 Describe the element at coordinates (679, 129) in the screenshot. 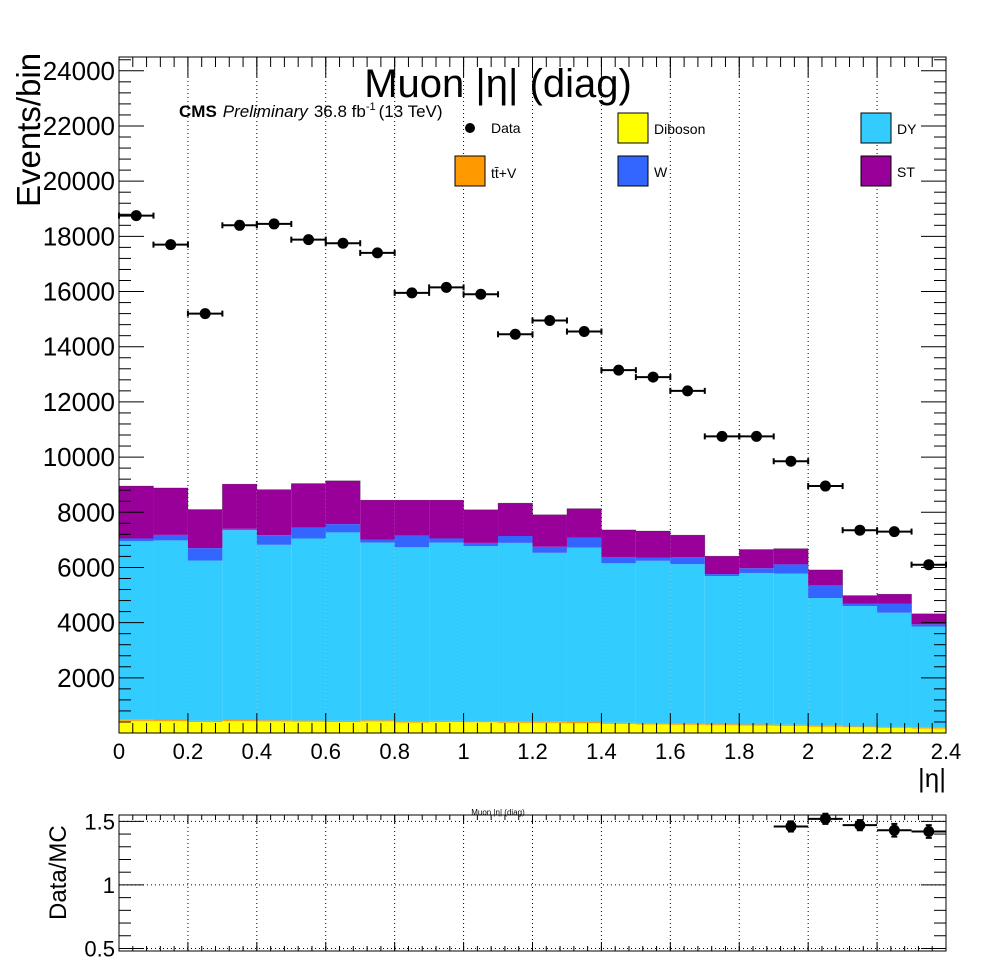

I see `legend-label-diboson: Diboson` at that location.